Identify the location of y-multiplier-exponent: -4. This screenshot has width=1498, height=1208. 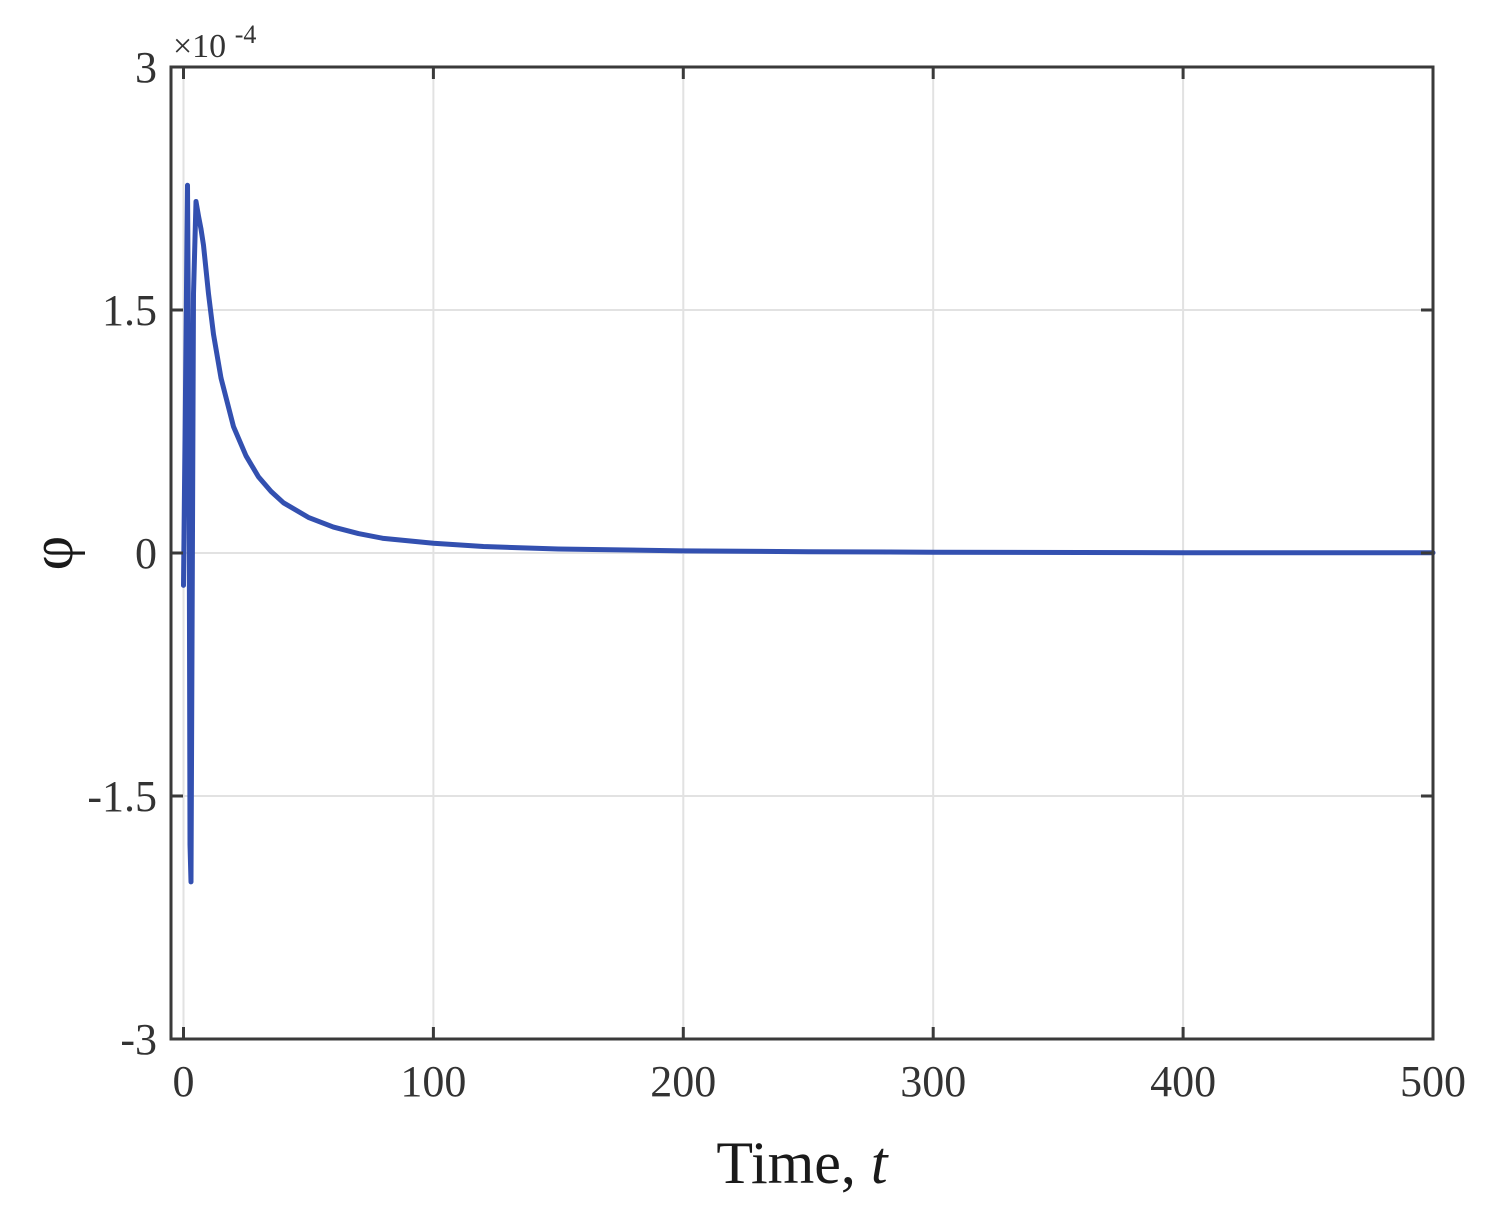
(246, 34).